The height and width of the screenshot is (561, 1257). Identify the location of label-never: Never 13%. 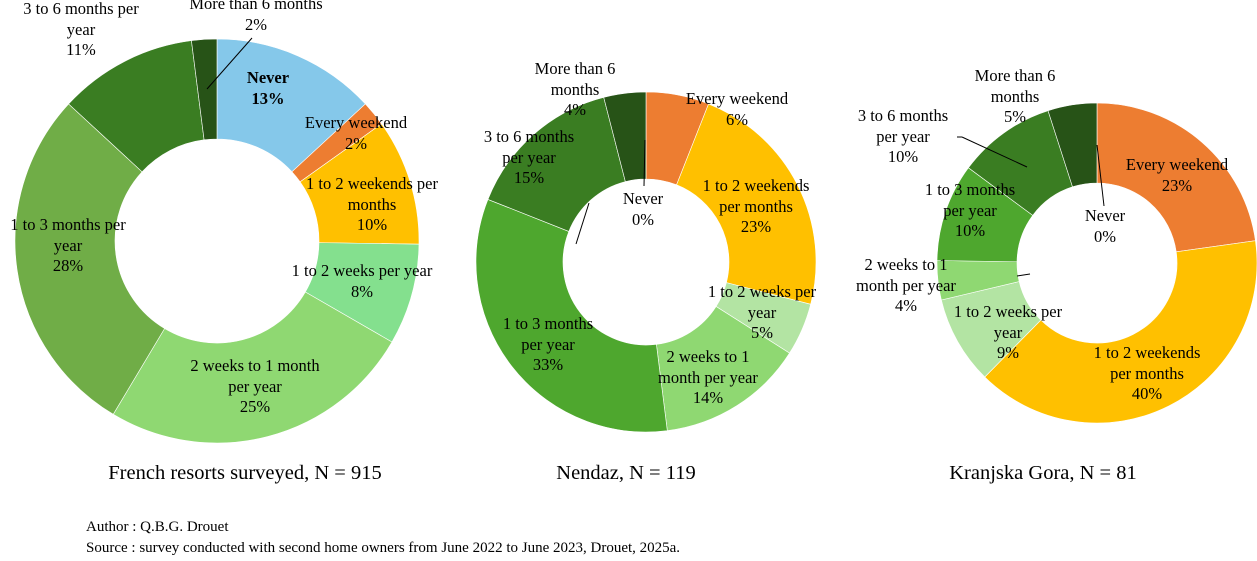
(268, 88).